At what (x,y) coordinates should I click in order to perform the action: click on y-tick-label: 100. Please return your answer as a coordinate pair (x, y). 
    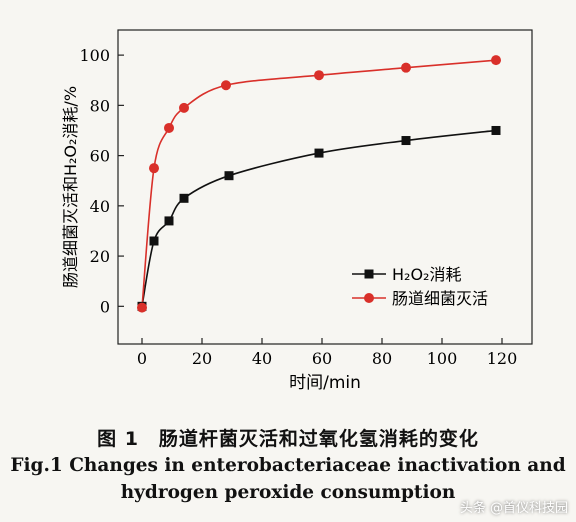
    Looking at the image, I should click on (94, 55).